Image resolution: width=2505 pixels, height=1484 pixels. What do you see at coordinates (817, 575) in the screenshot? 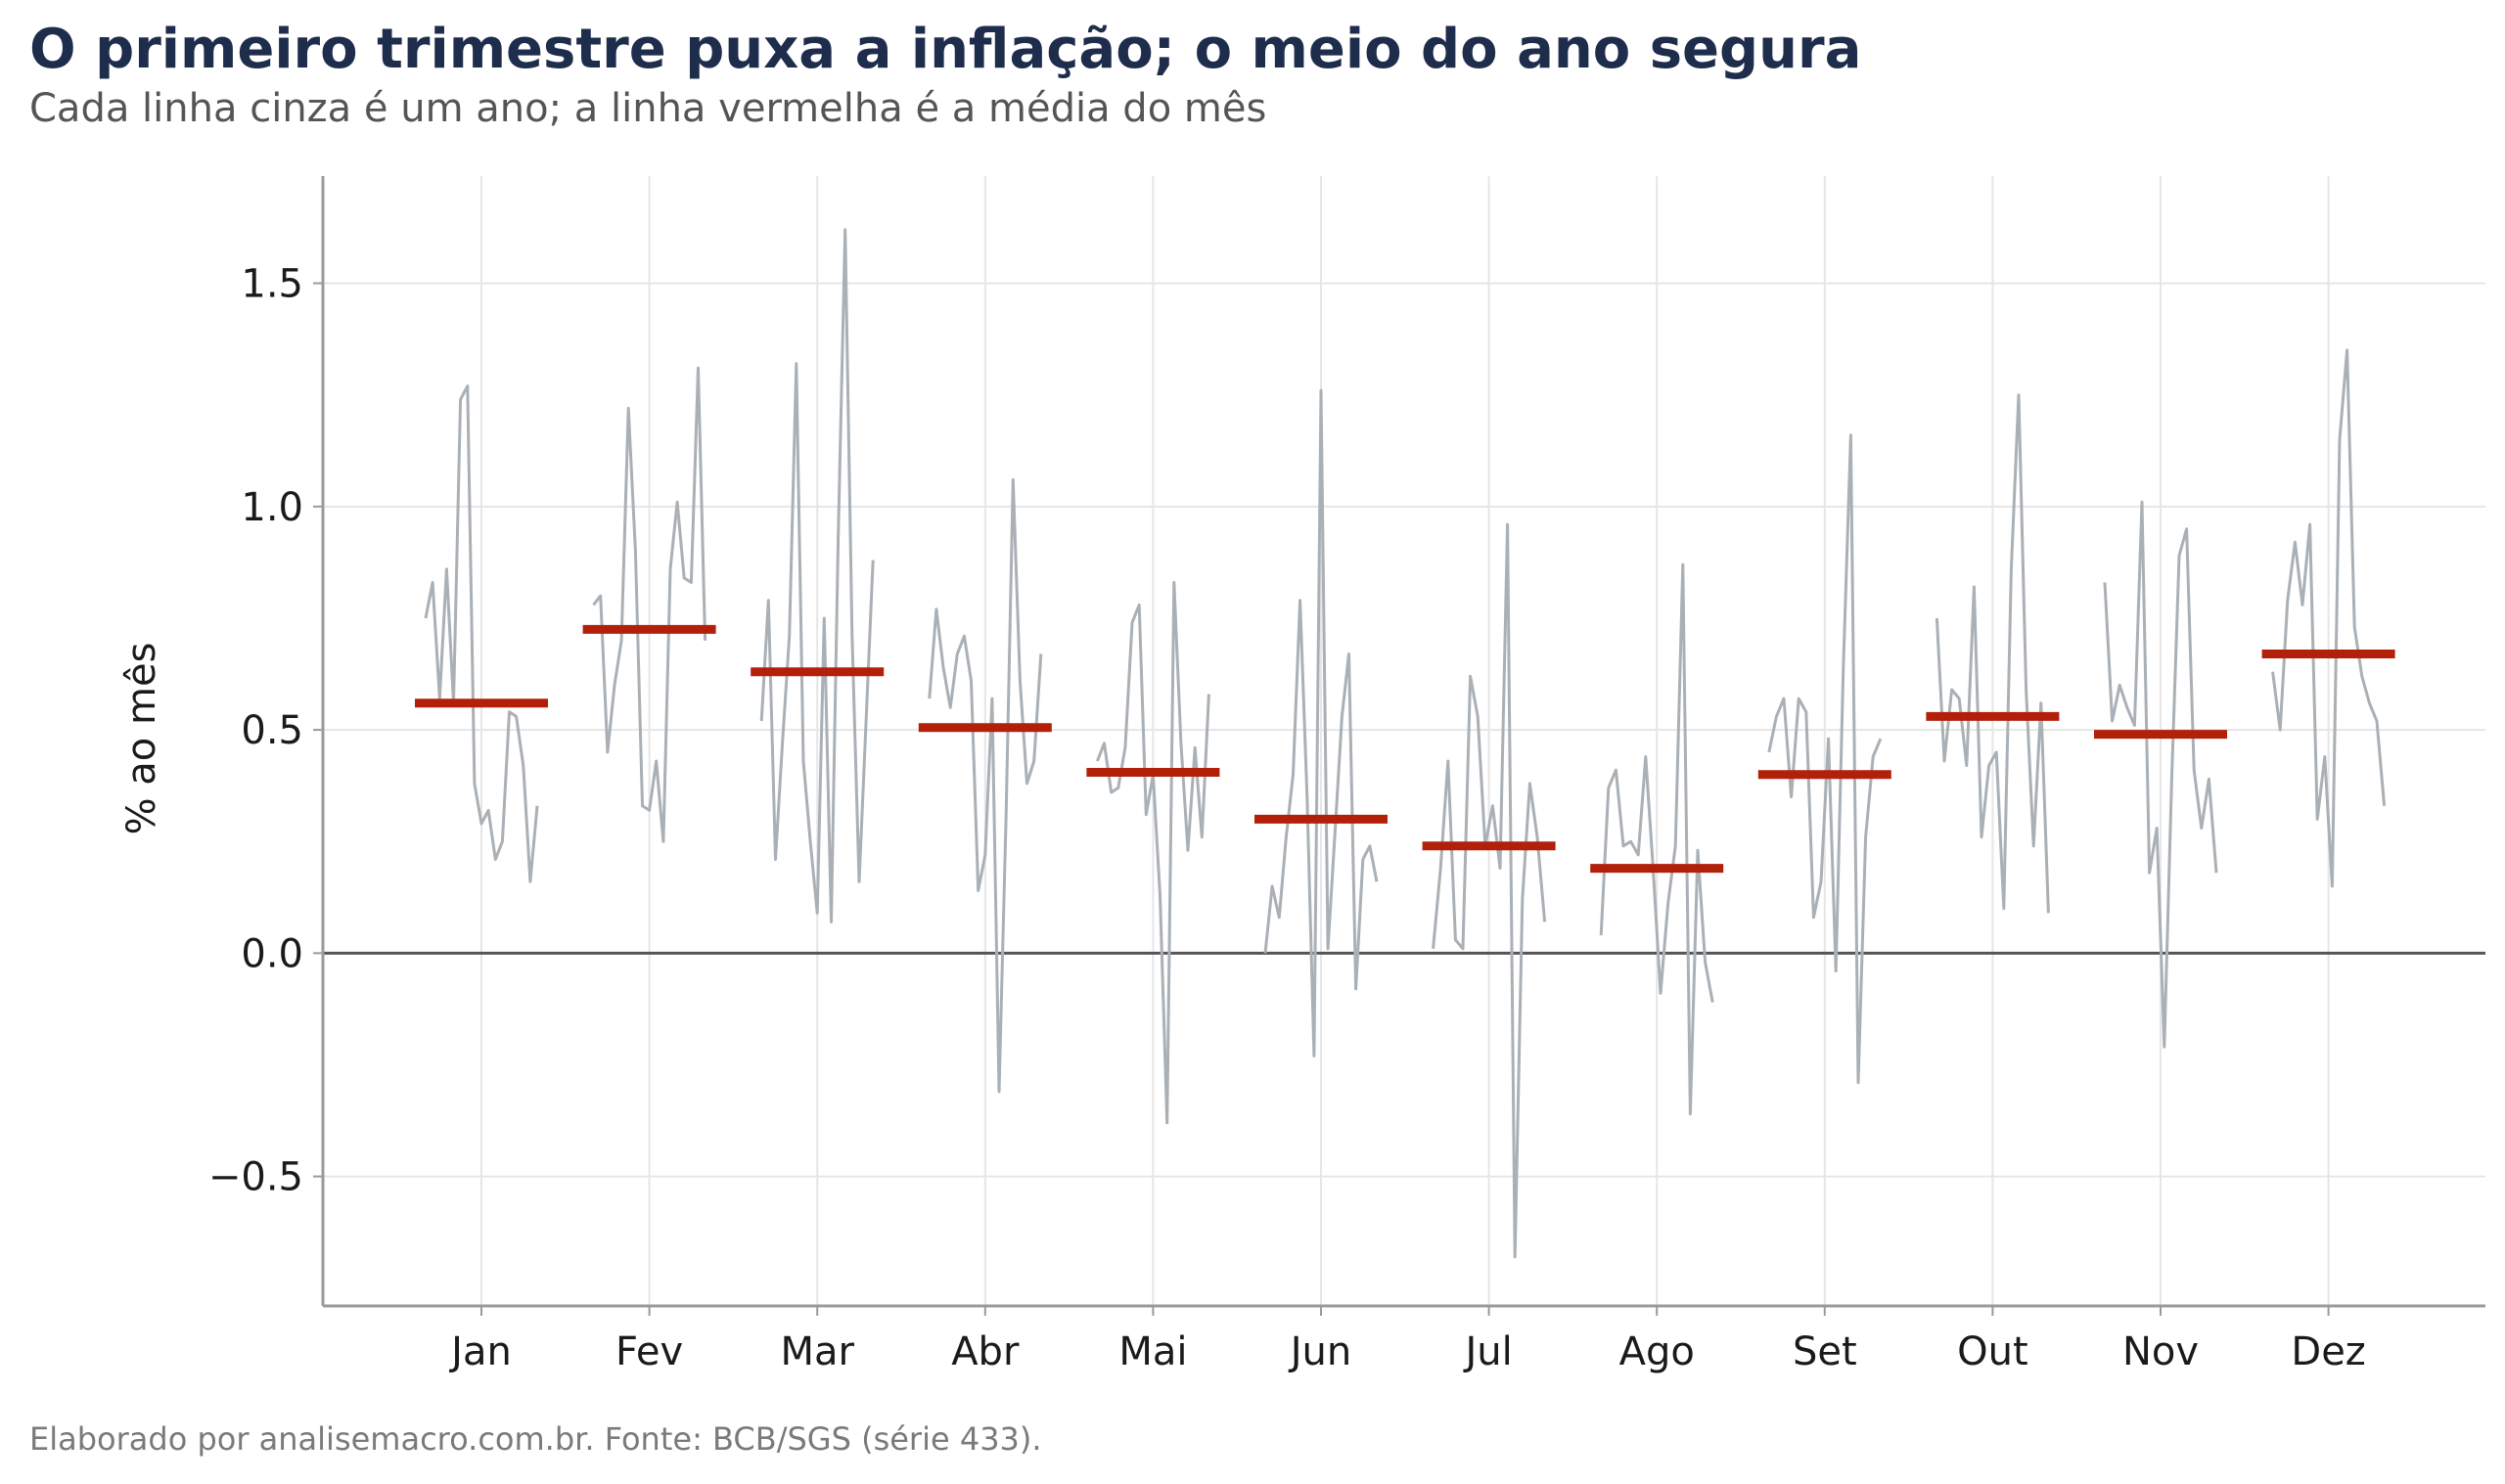
I see `year-line-mar` at bounding box center [817, 575].